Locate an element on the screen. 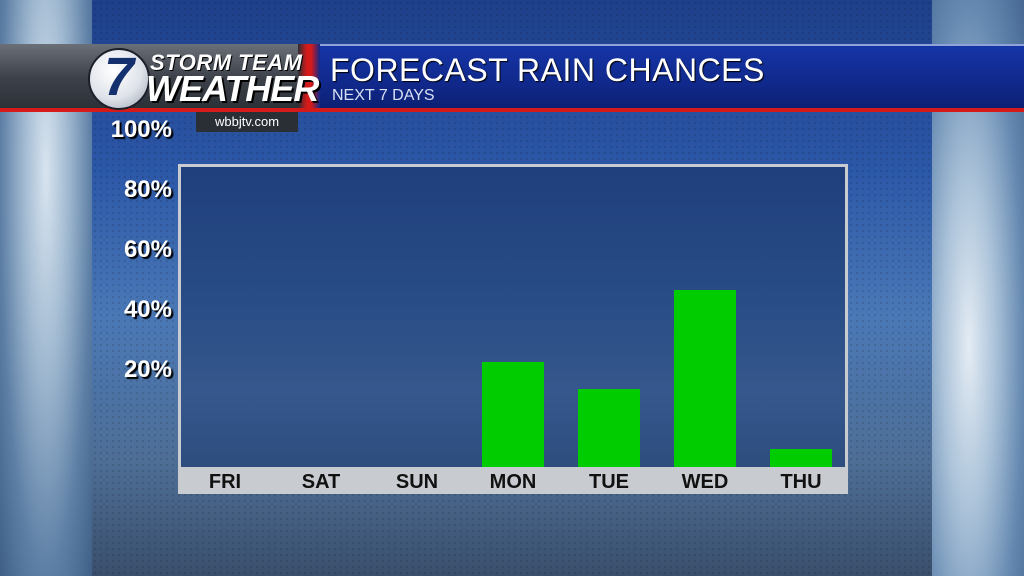 Image resolution: width=1024 pixels, height=576 pixels. logo-box is located at coordinates (150, 78).